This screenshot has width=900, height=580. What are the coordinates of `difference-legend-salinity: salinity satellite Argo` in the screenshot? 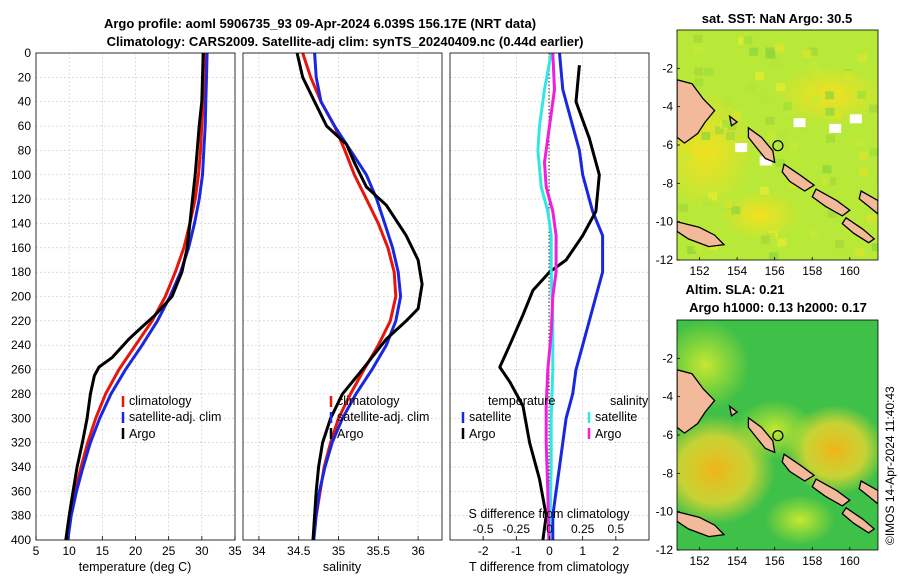 It's located at (618, 417).